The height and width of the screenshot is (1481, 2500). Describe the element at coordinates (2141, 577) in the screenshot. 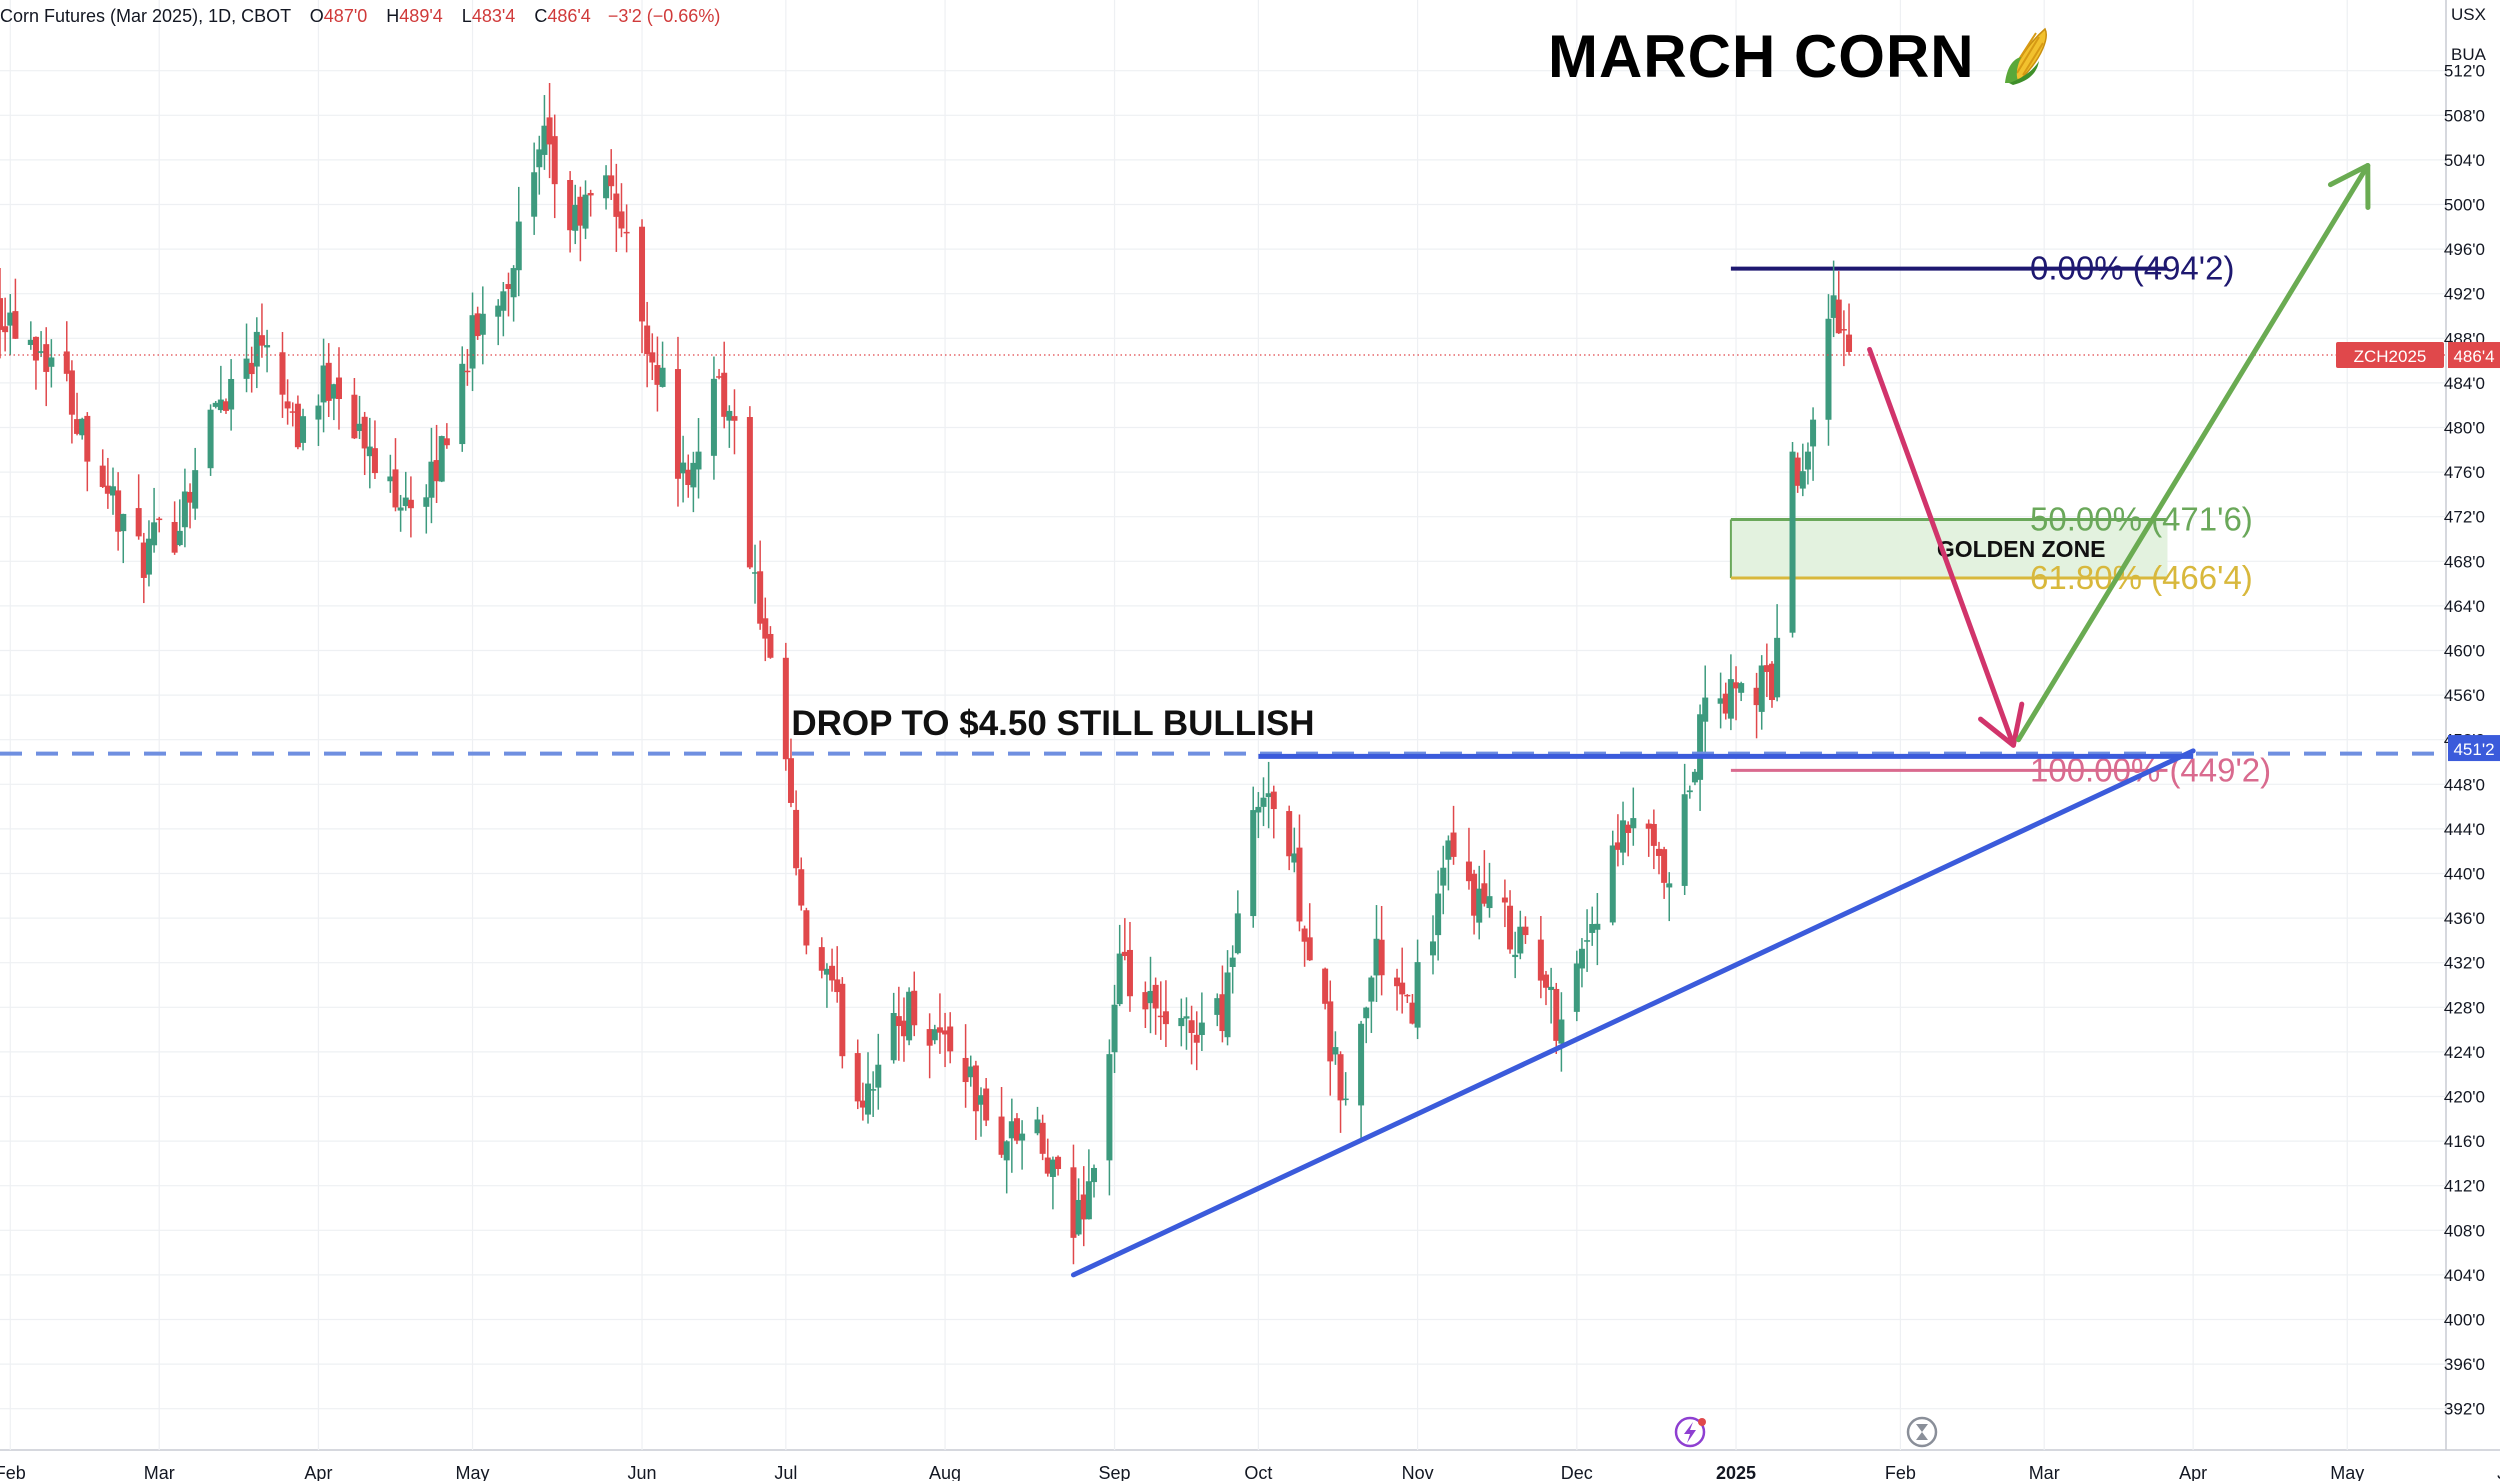

I see `fib-level-label: 61.80% (466'4)` at that location.